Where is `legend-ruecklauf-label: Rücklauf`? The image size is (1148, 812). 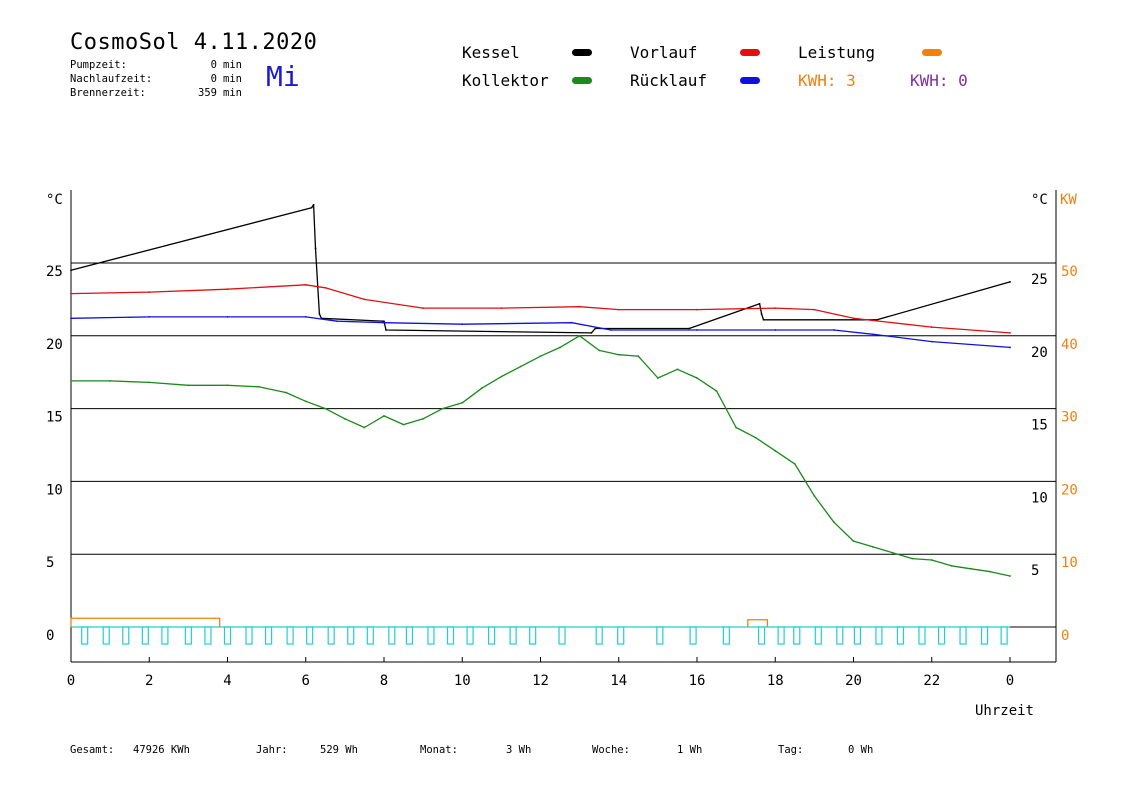 legend-ruecklauf-label: Rücklauf is located at coordinates (669, 80).